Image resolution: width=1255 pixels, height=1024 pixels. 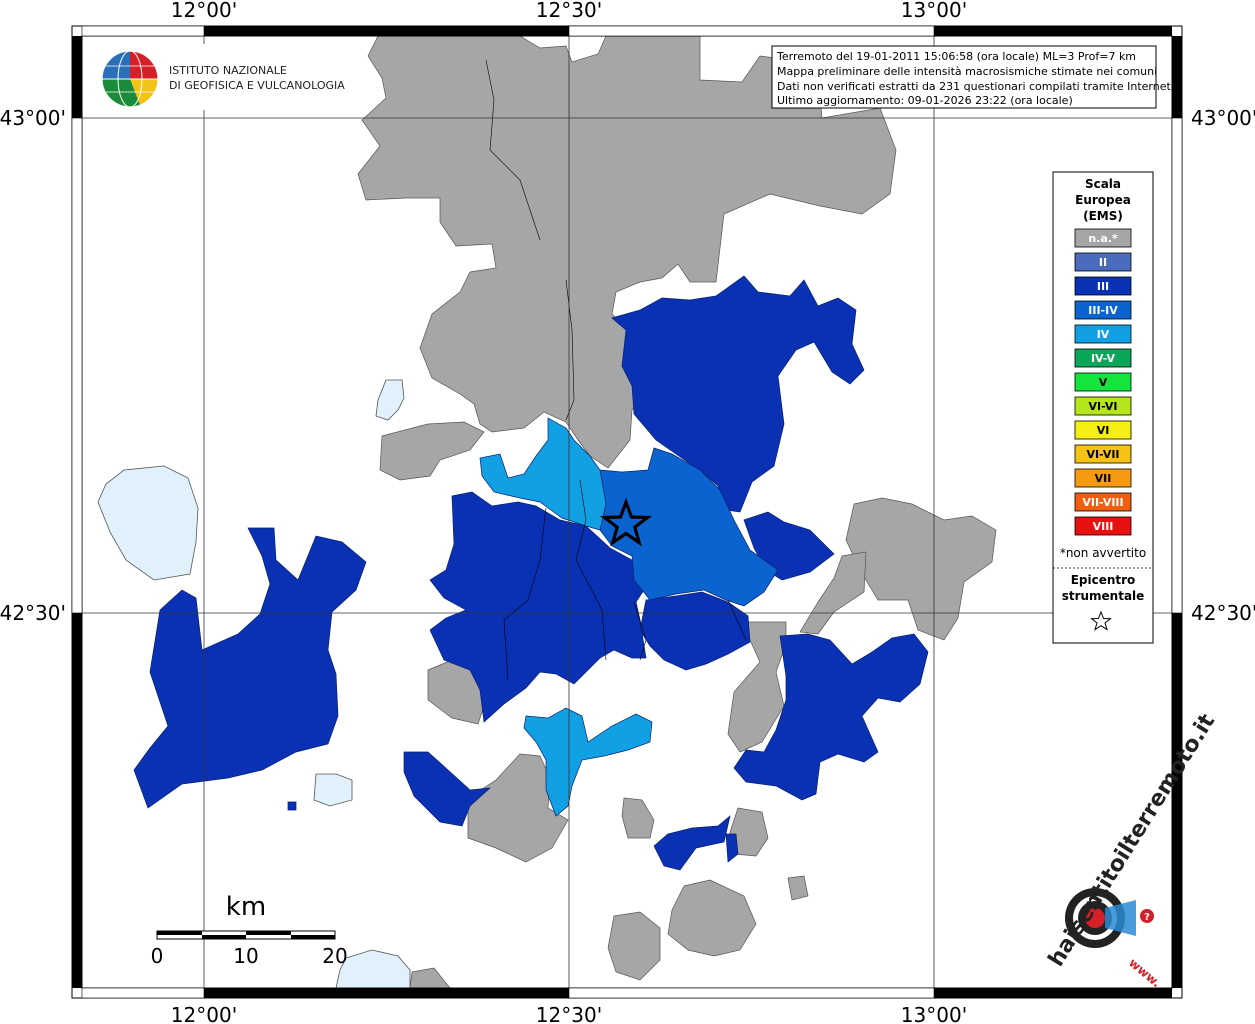 I want to click on region-iii-s, so click(x=692, y=843).